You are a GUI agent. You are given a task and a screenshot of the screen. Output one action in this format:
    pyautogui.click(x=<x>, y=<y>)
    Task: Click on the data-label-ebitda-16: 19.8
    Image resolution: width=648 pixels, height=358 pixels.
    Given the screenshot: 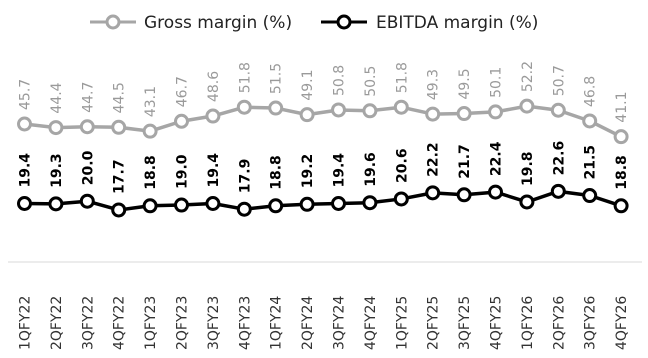 What is the action you would take?
    pyautogui.click(x=528, y=168)
    